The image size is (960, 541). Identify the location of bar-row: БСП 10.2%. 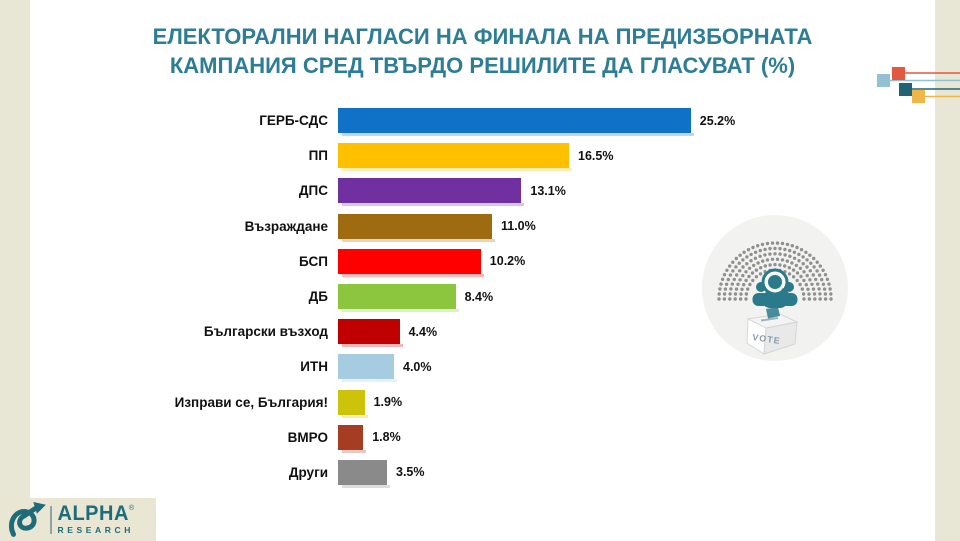
(383, 261).